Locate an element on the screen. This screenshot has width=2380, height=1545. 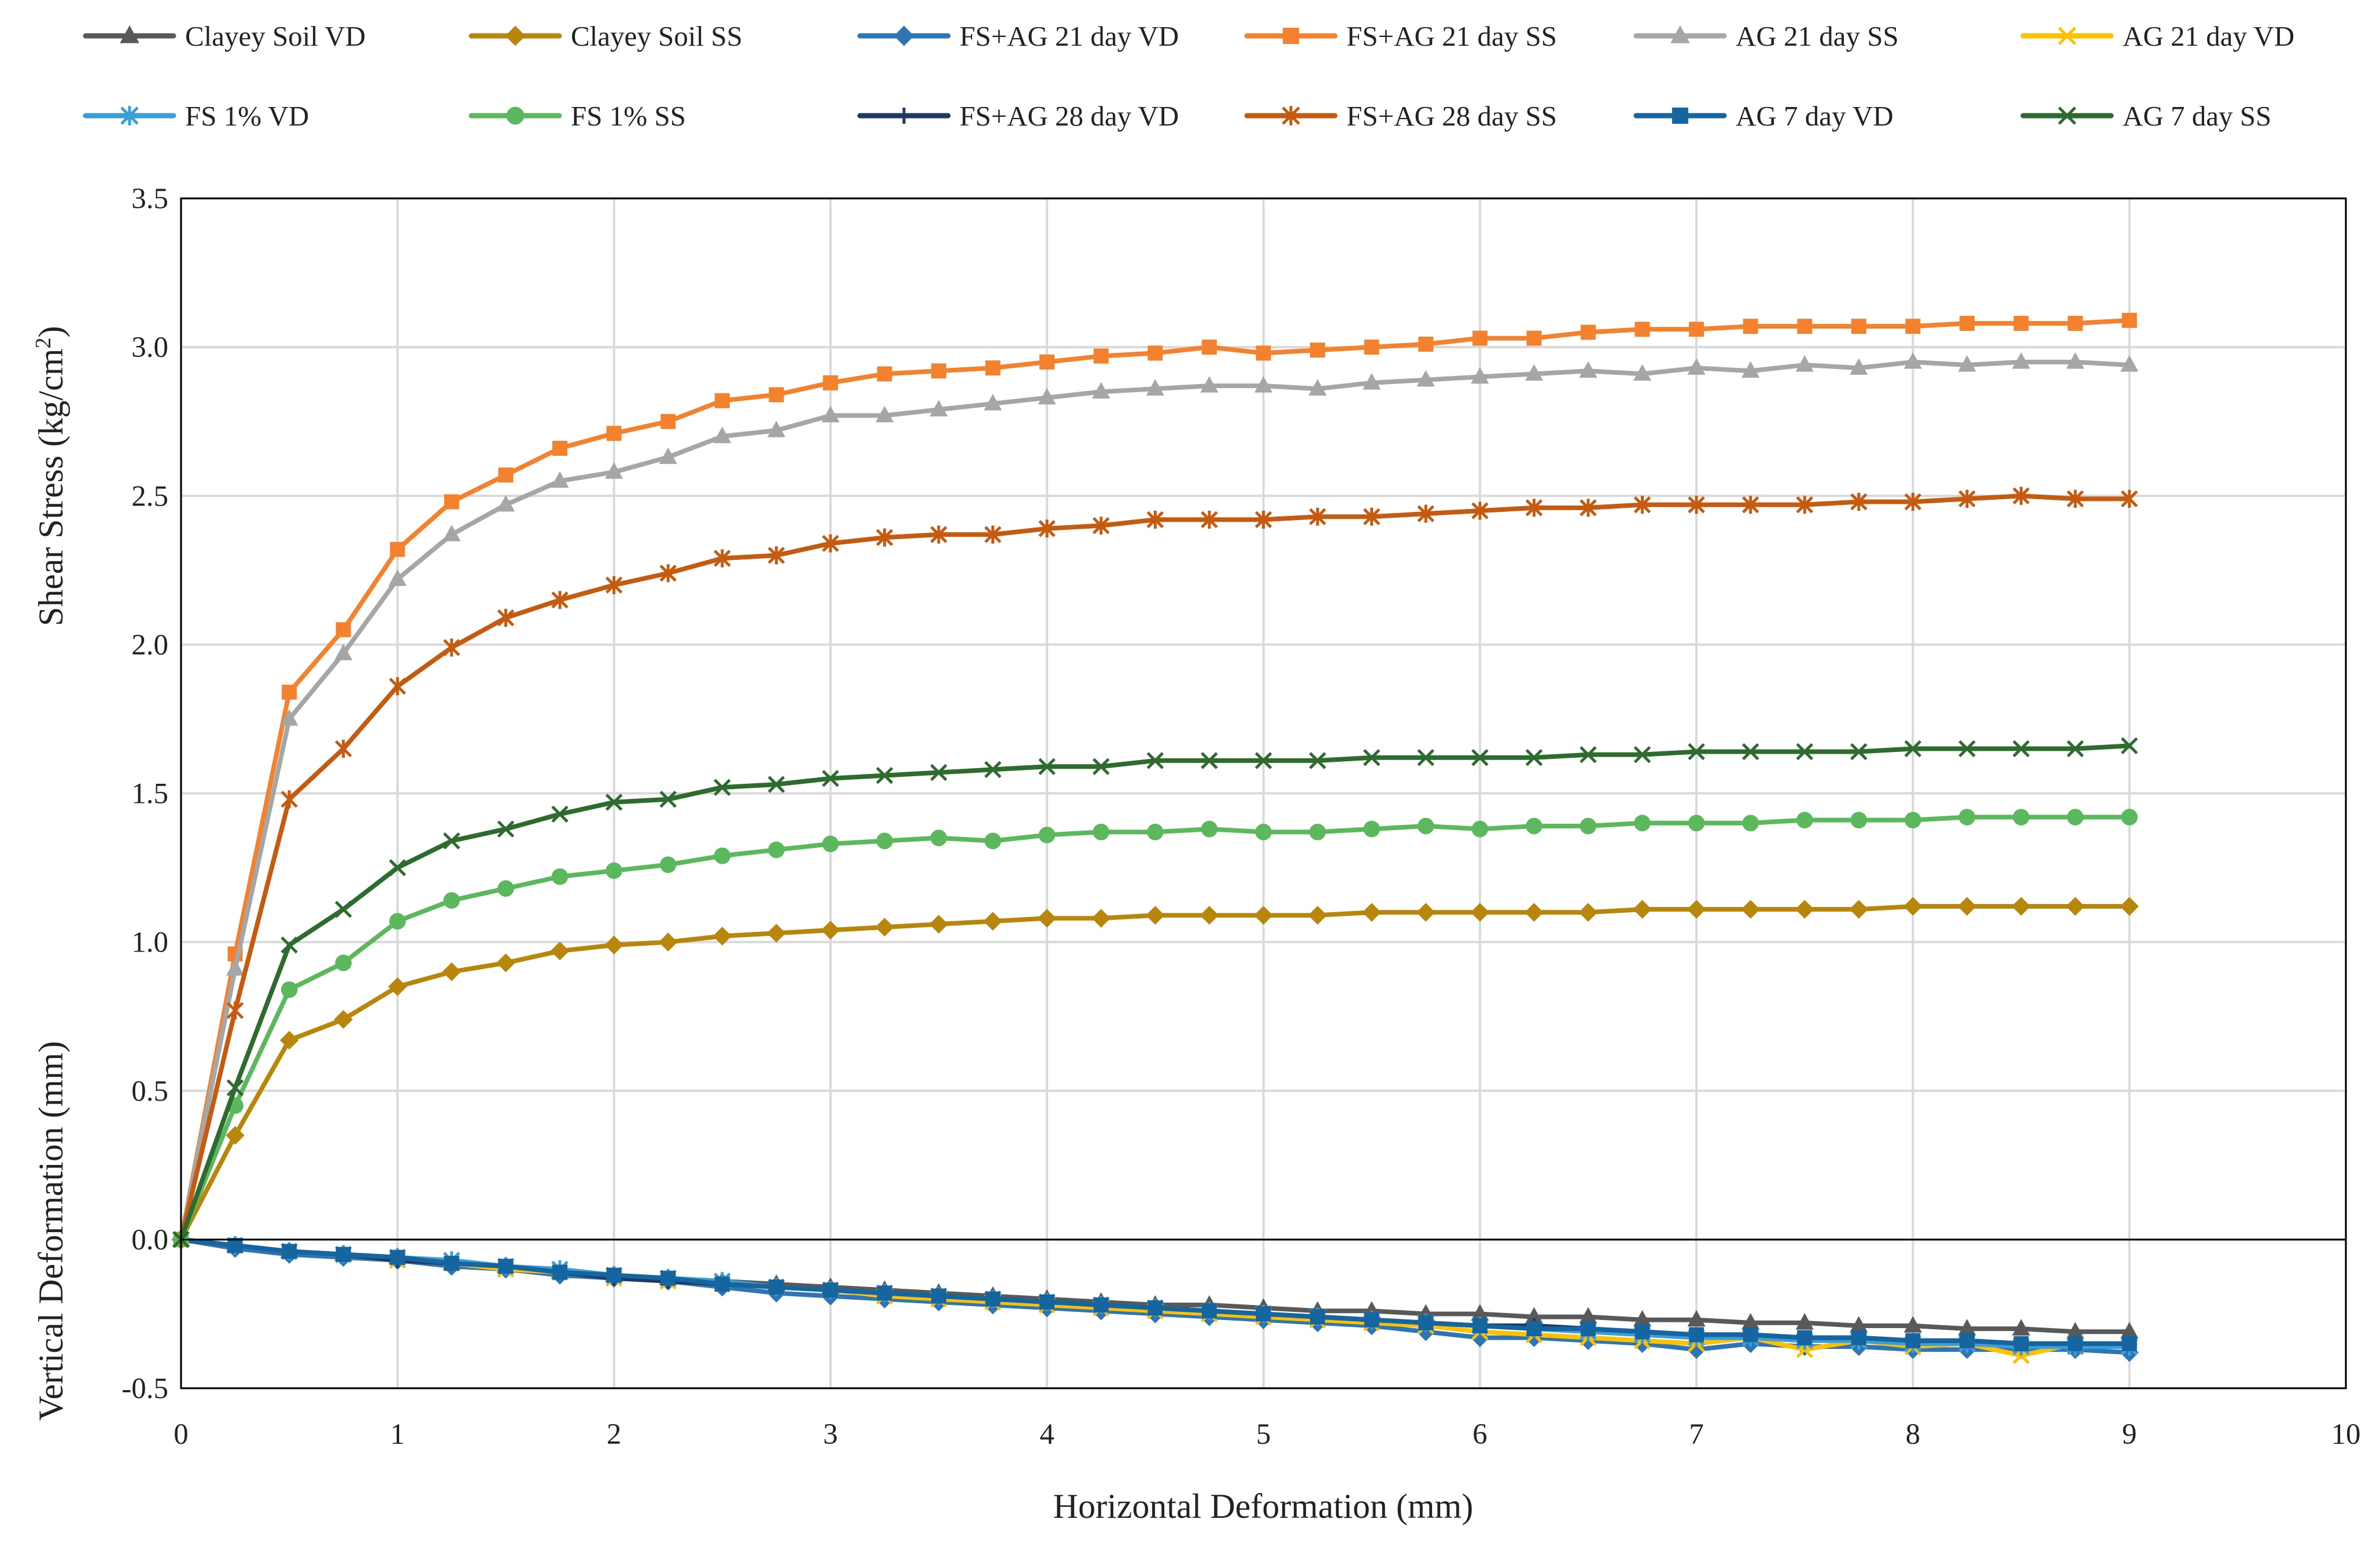
legend-item-ag-7-day-vd: AG 7 day VD is located at coordinates (1764, 116).